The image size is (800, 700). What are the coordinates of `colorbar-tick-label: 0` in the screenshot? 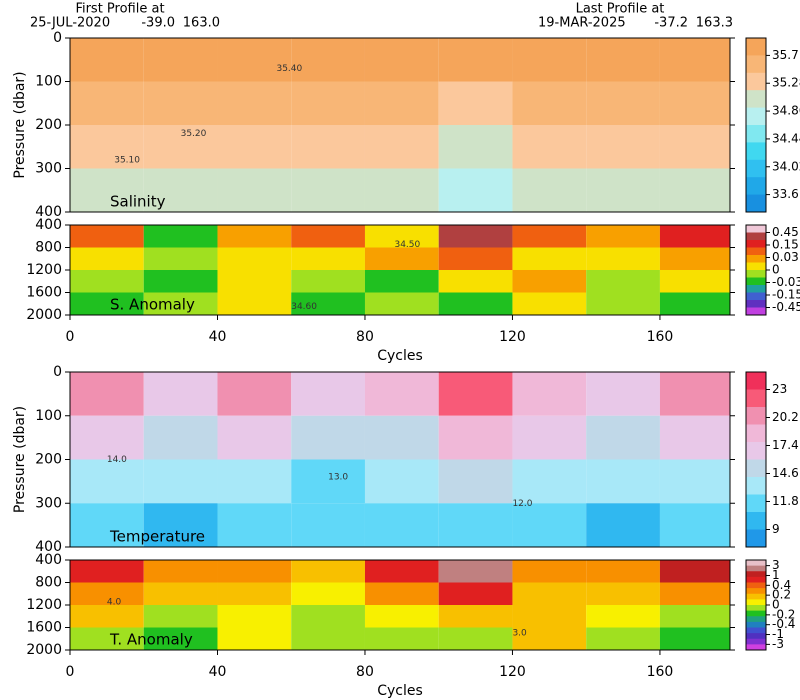 It's located at (776, 605).